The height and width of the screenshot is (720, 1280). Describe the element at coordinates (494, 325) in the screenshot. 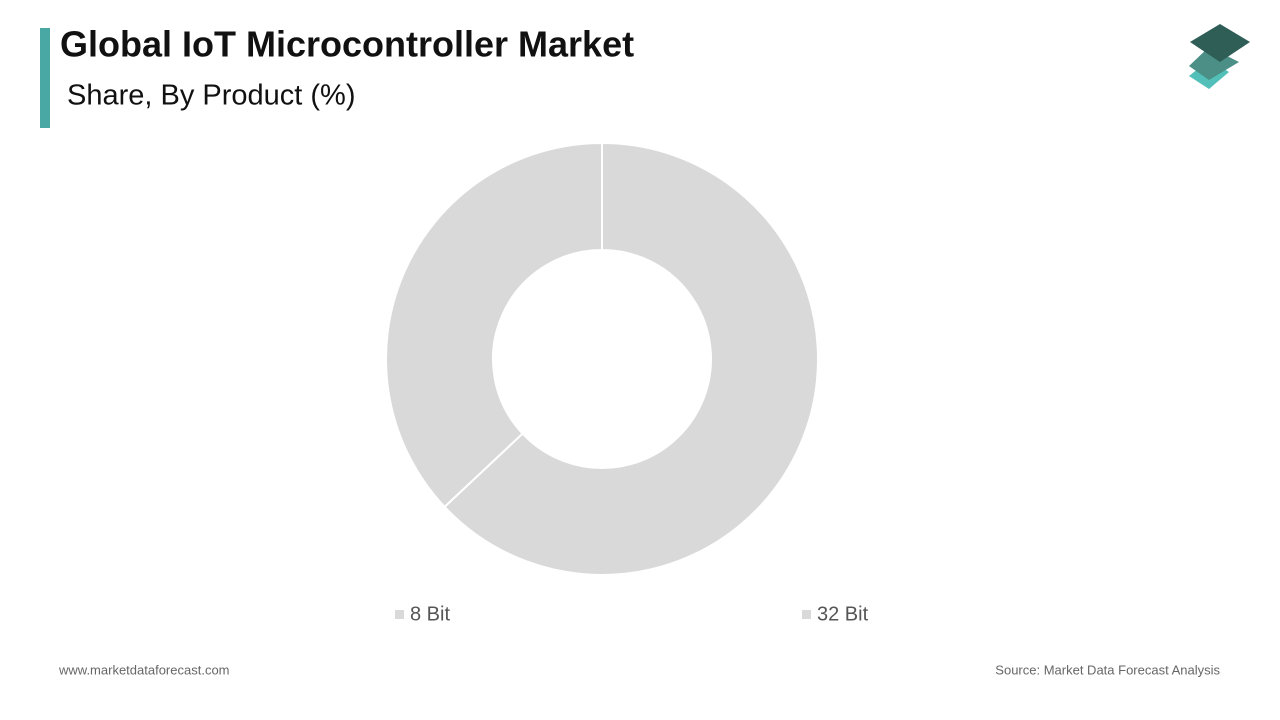

I see `donut-segment` at that location.